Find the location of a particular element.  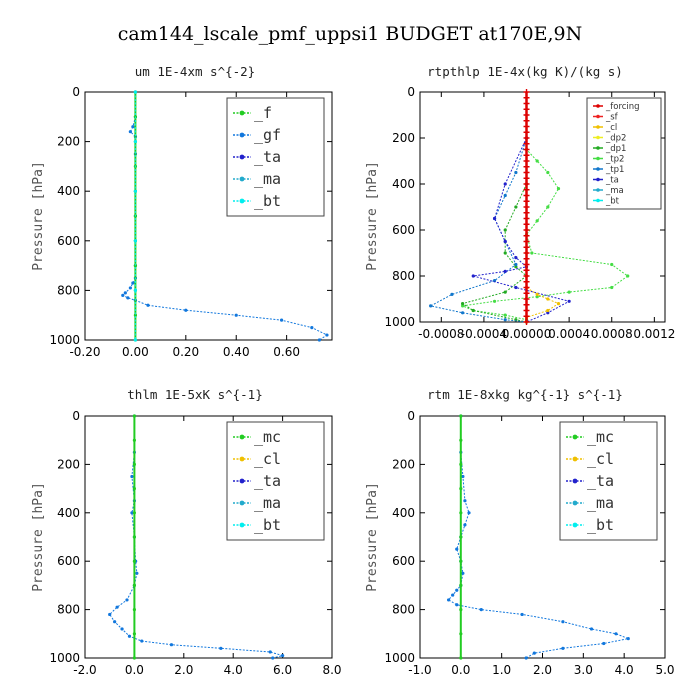

legend-label: _bt is located at coordinates (600, 525).